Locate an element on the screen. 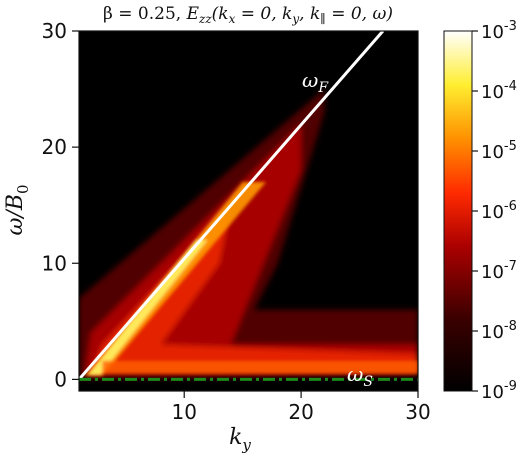  x-axis-ticks: 10 20 30 is located at coordinates (301, 407).